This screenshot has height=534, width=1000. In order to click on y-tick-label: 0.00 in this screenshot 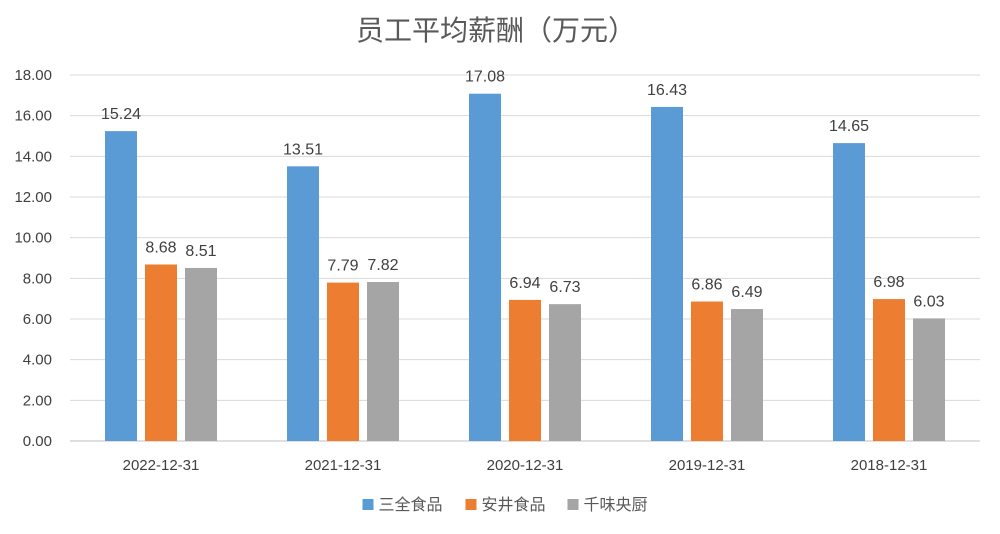, I will do `click(37, 441)`.